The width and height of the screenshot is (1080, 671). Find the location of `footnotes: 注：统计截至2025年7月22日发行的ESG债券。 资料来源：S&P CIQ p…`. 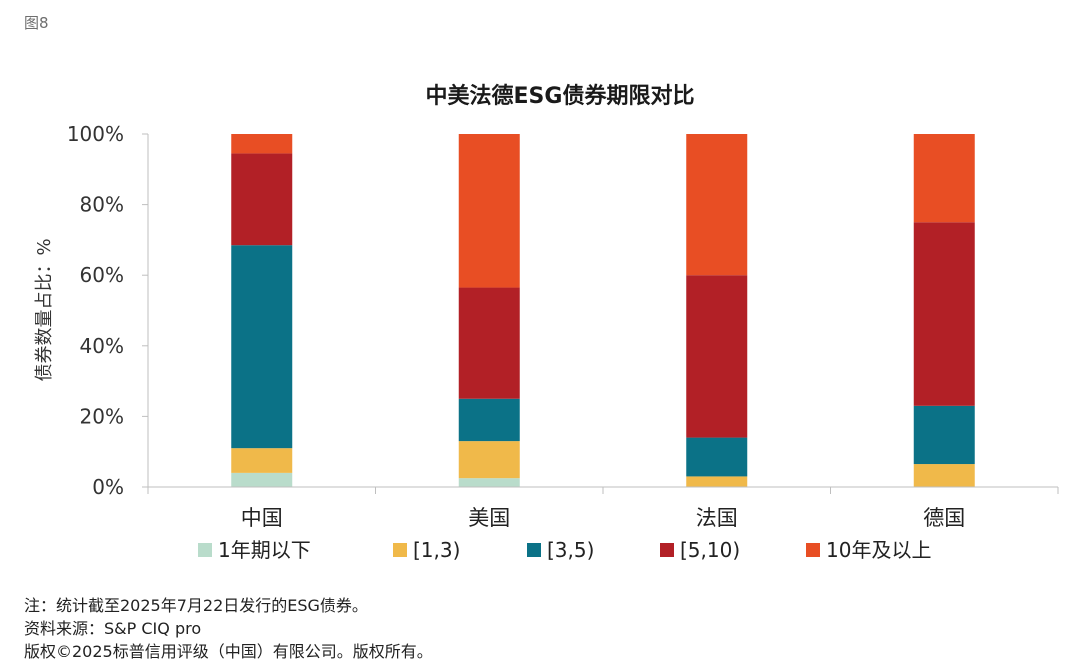

footnotes: 注：统计截至2025年7月22日发行的ESG债券。 资料来源：S&P CIQ p… is located at coordinates (228, 628).